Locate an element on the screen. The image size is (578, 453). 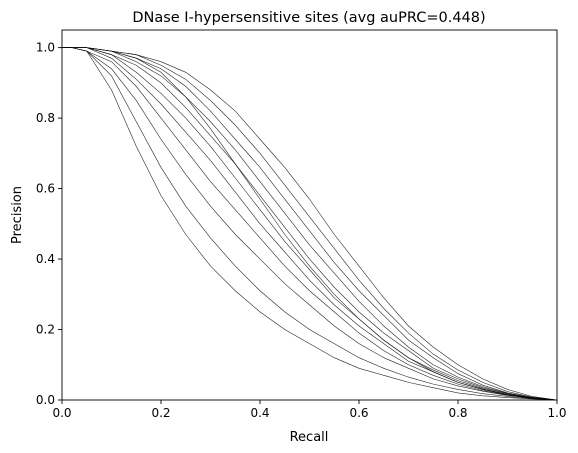
x-tick-label: 0.0 is located at coordinates (61, 413).